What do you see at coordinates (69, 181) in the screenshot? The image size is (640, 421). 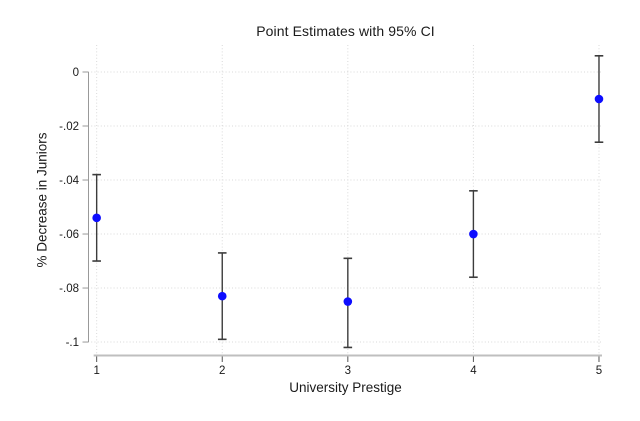 I see `y-tick-label: -.04` at bounding box center [69, 181].